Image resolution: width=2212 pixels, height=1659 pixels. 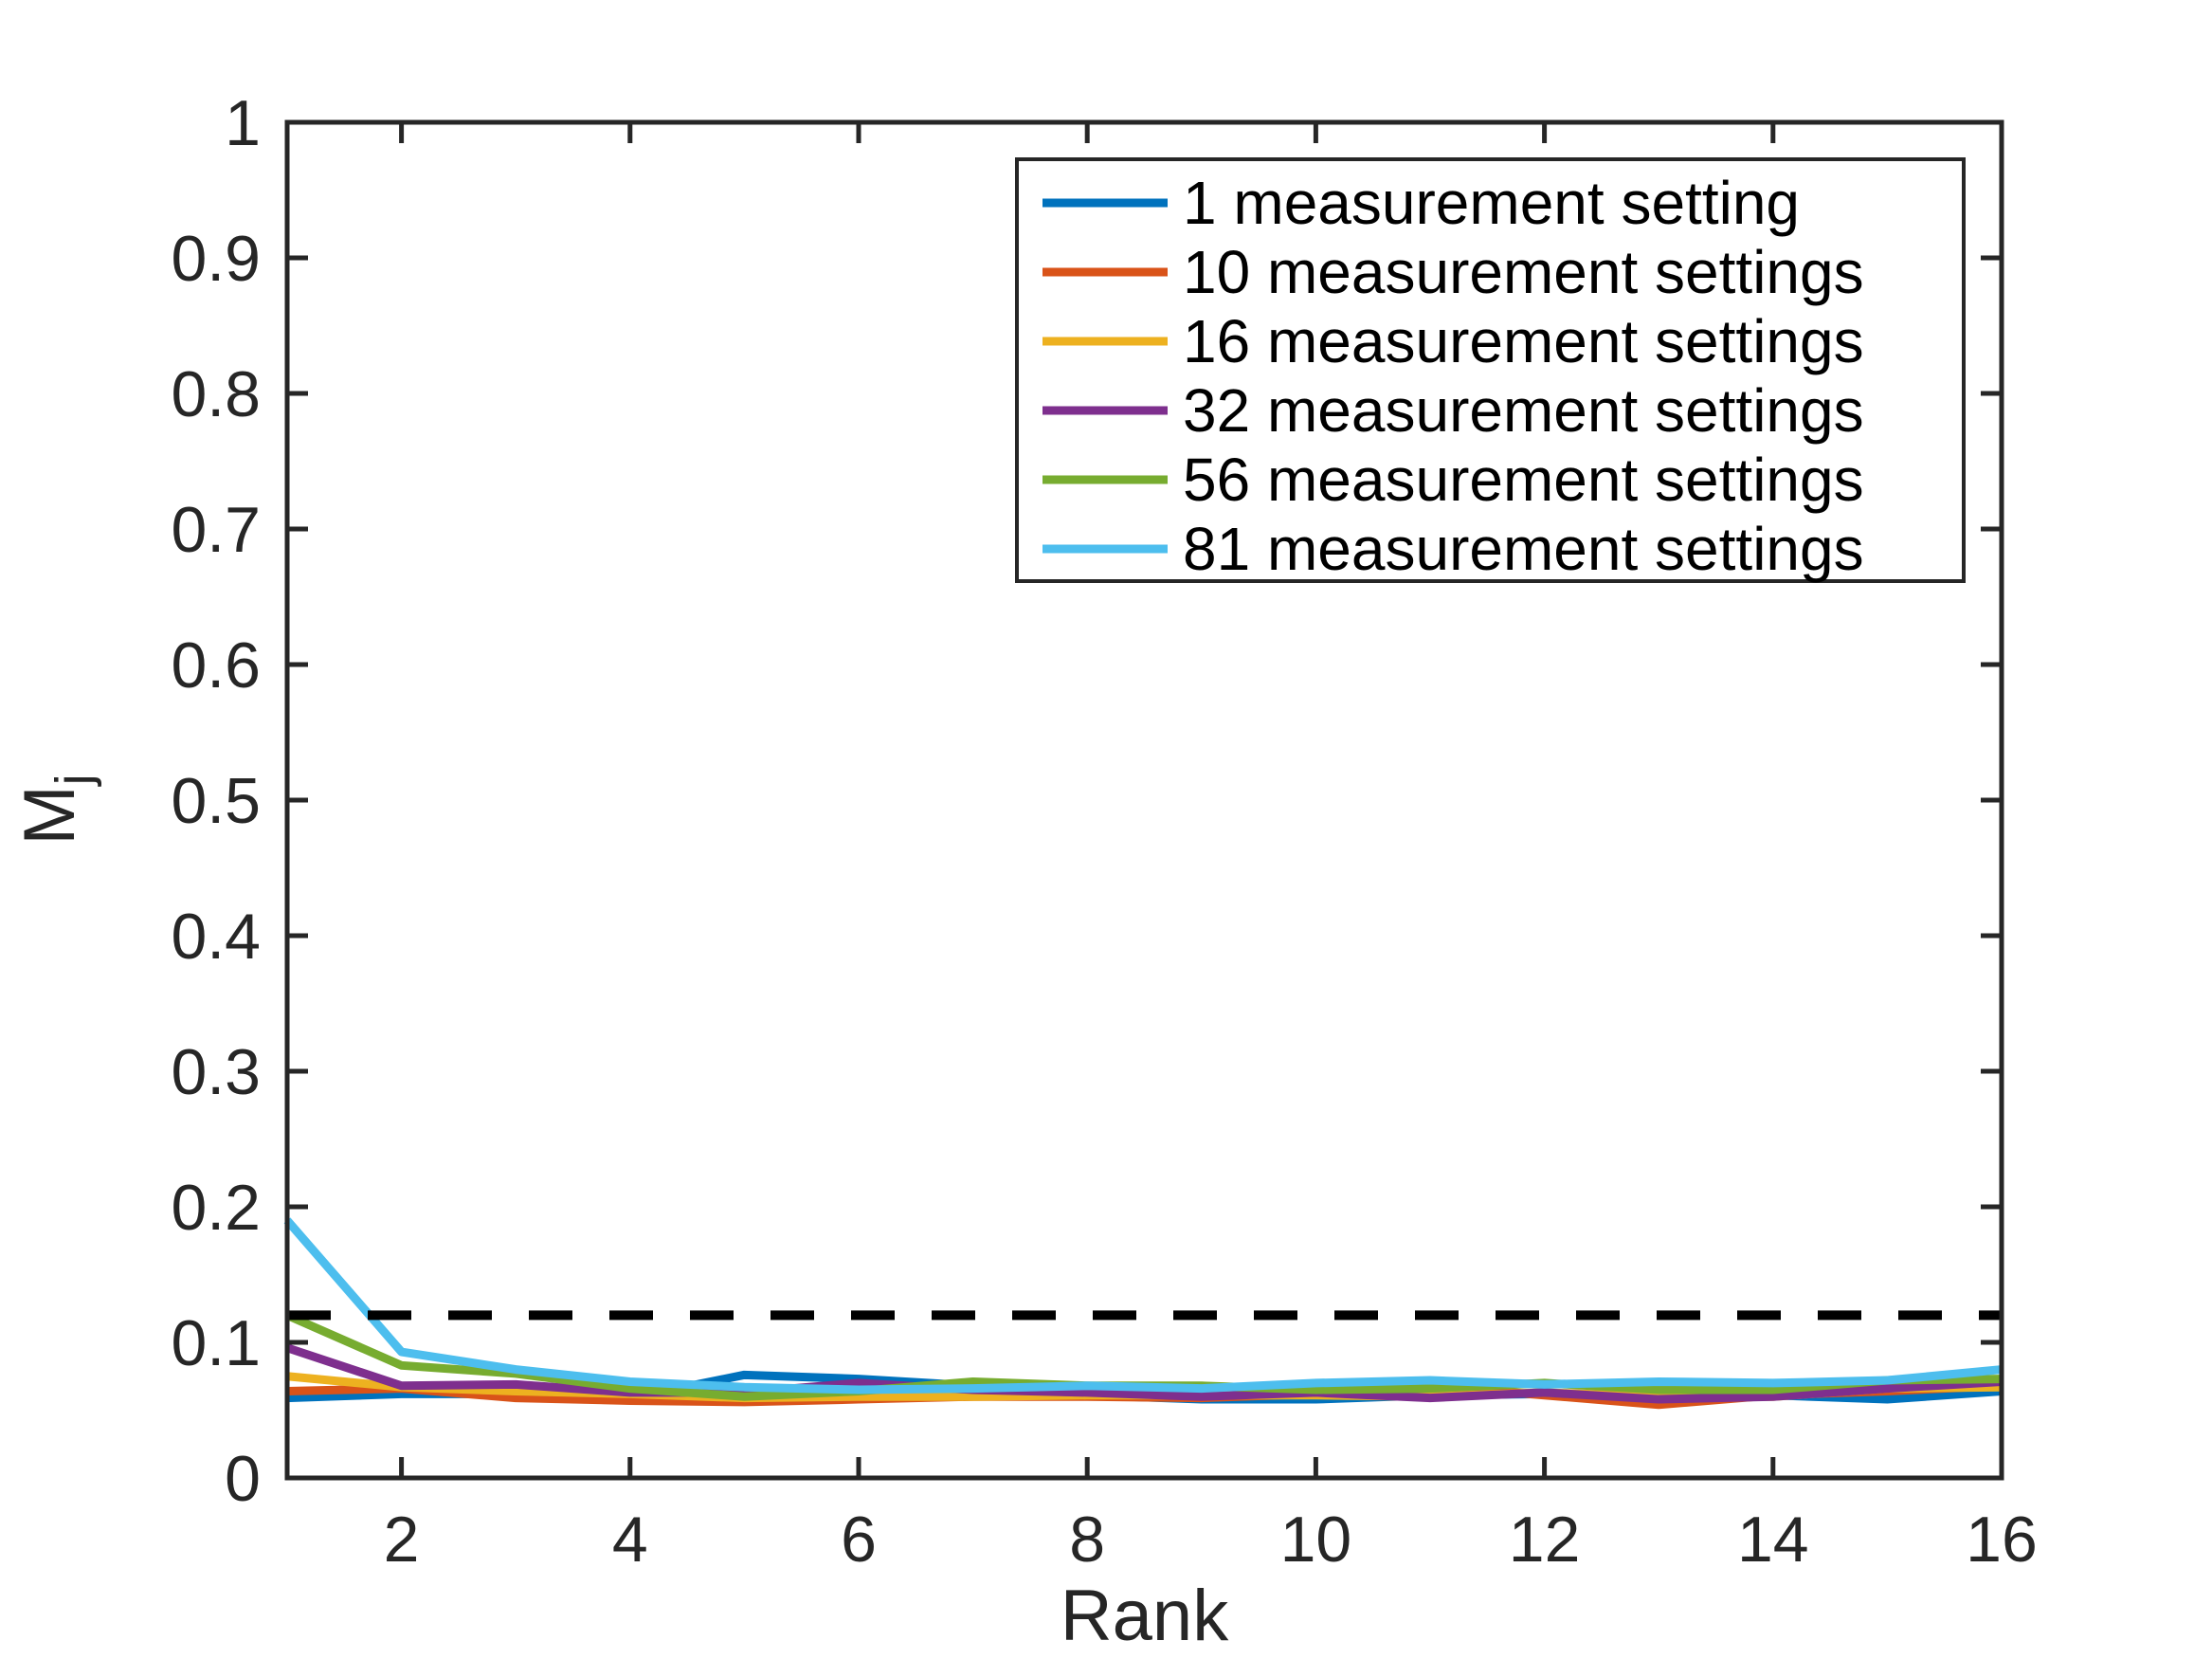 What do you see at coordinates (2002, 1540) in the screenshot?
I see `x-axis-tick-label: 16` at bounding box center [2002, 1540].